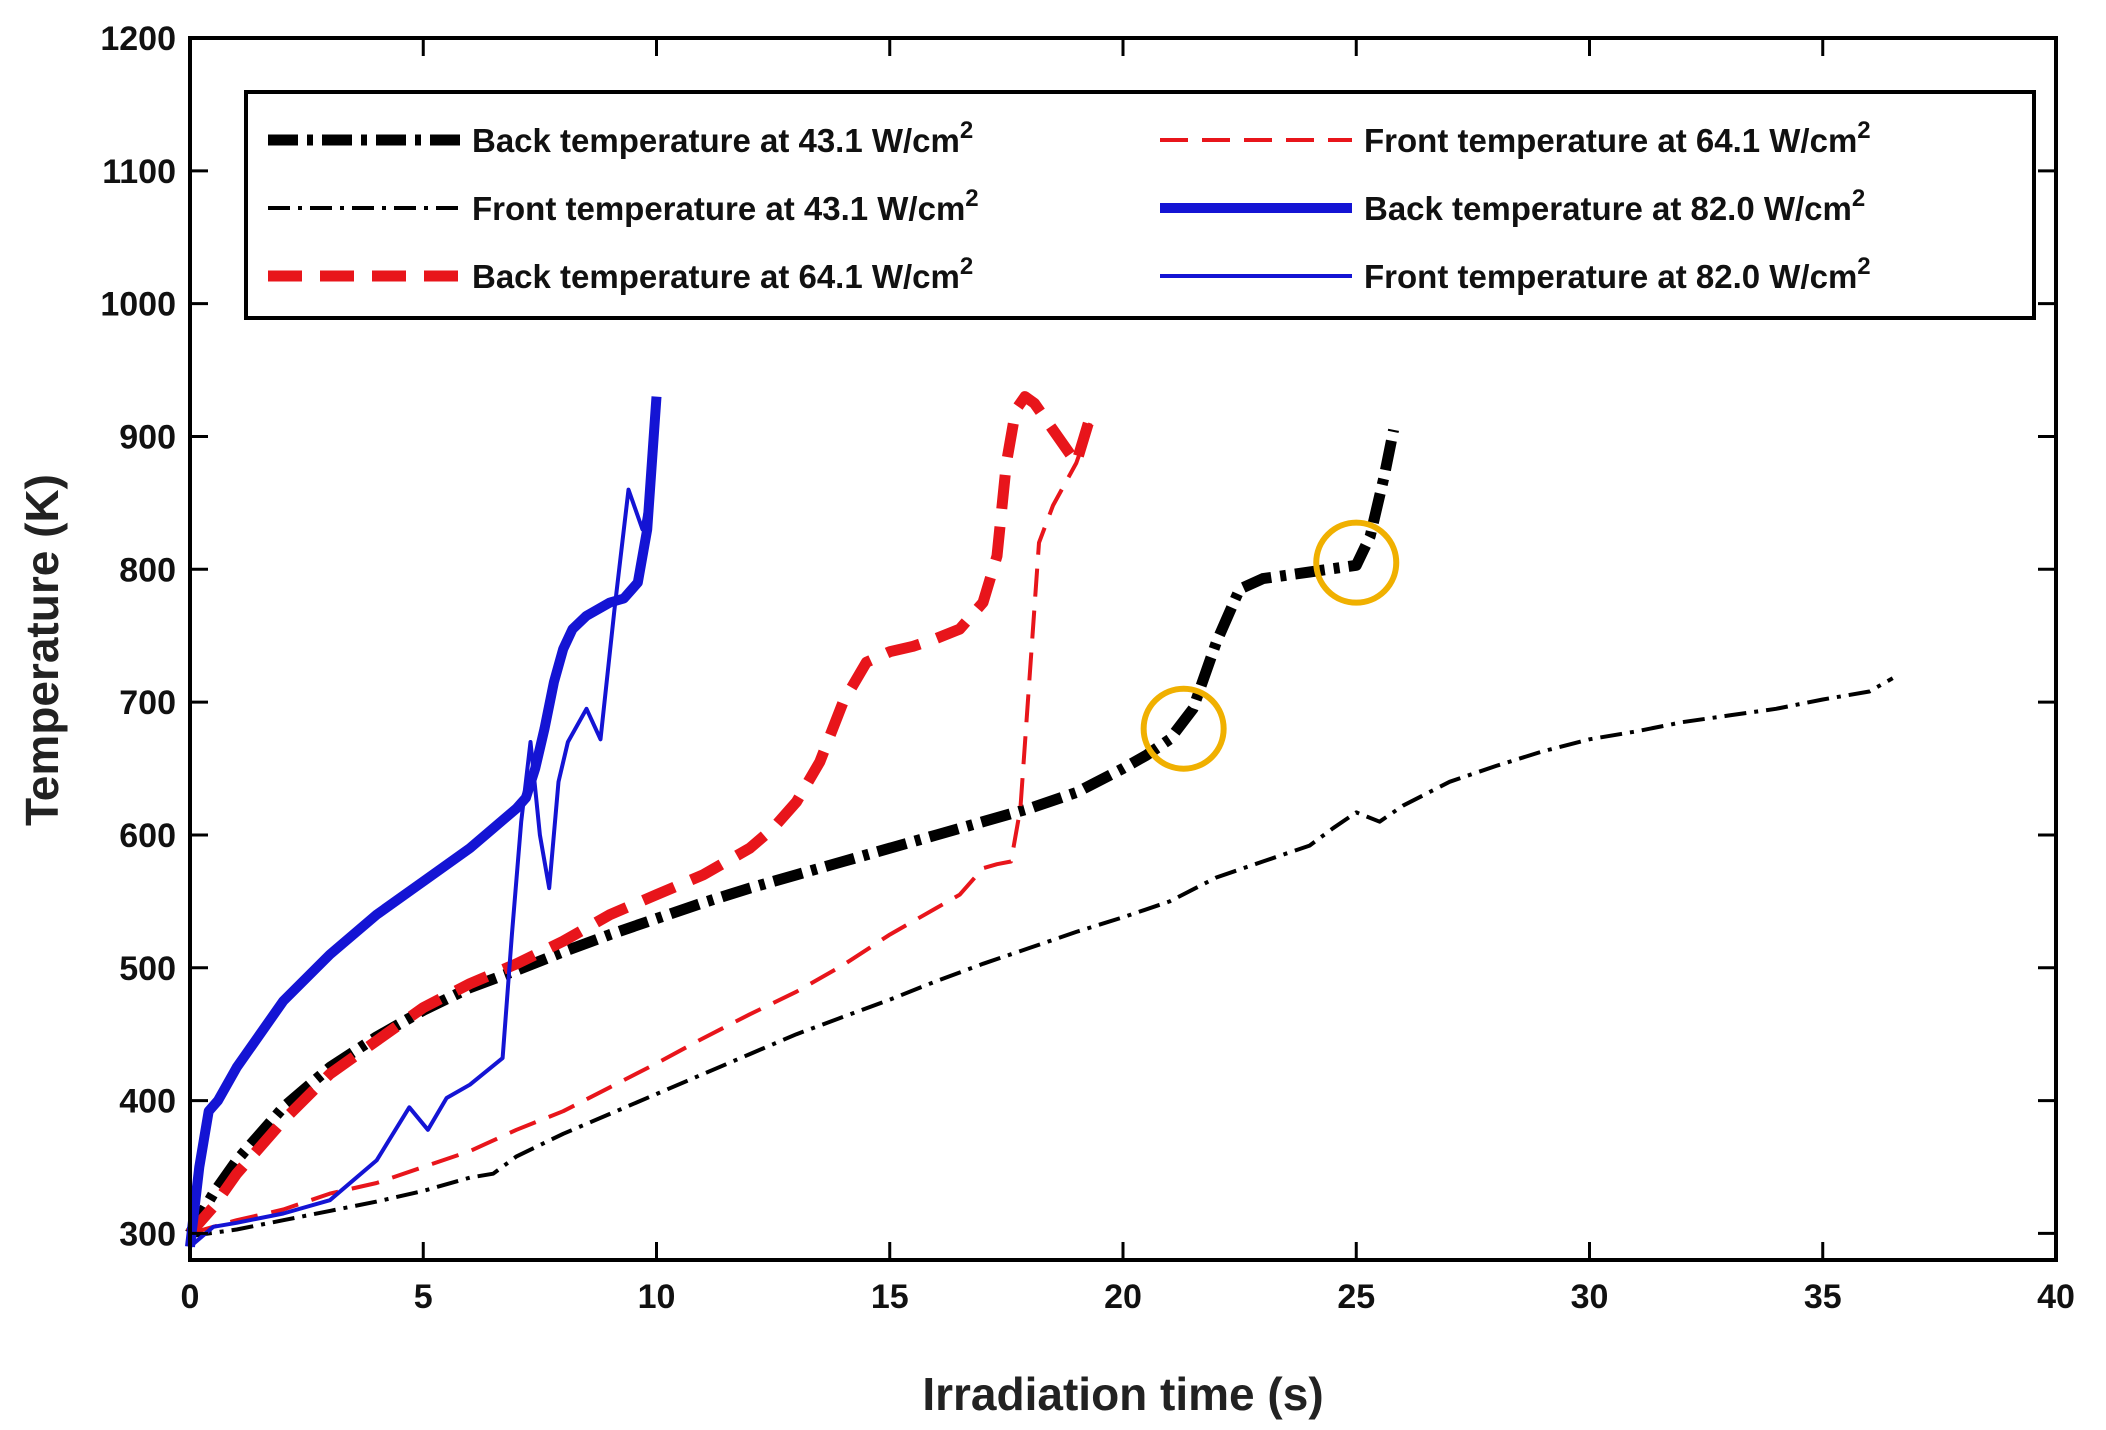 The image size is (2106, 1430). I want to click on y-tick-label-7: 1000, so click(138, 305).